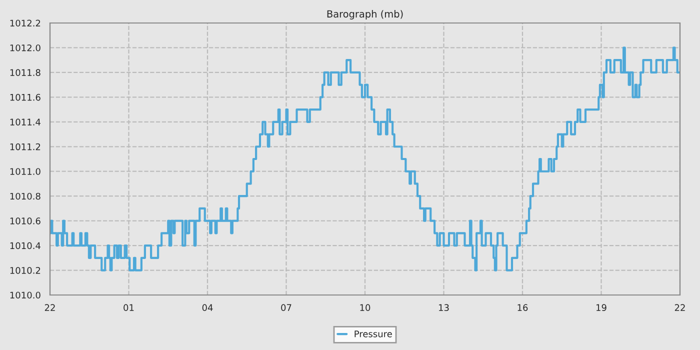  Describe the element at coordinates (25, 270) in the screenshot. I see `y-tick-label: 1010.2` at that location.